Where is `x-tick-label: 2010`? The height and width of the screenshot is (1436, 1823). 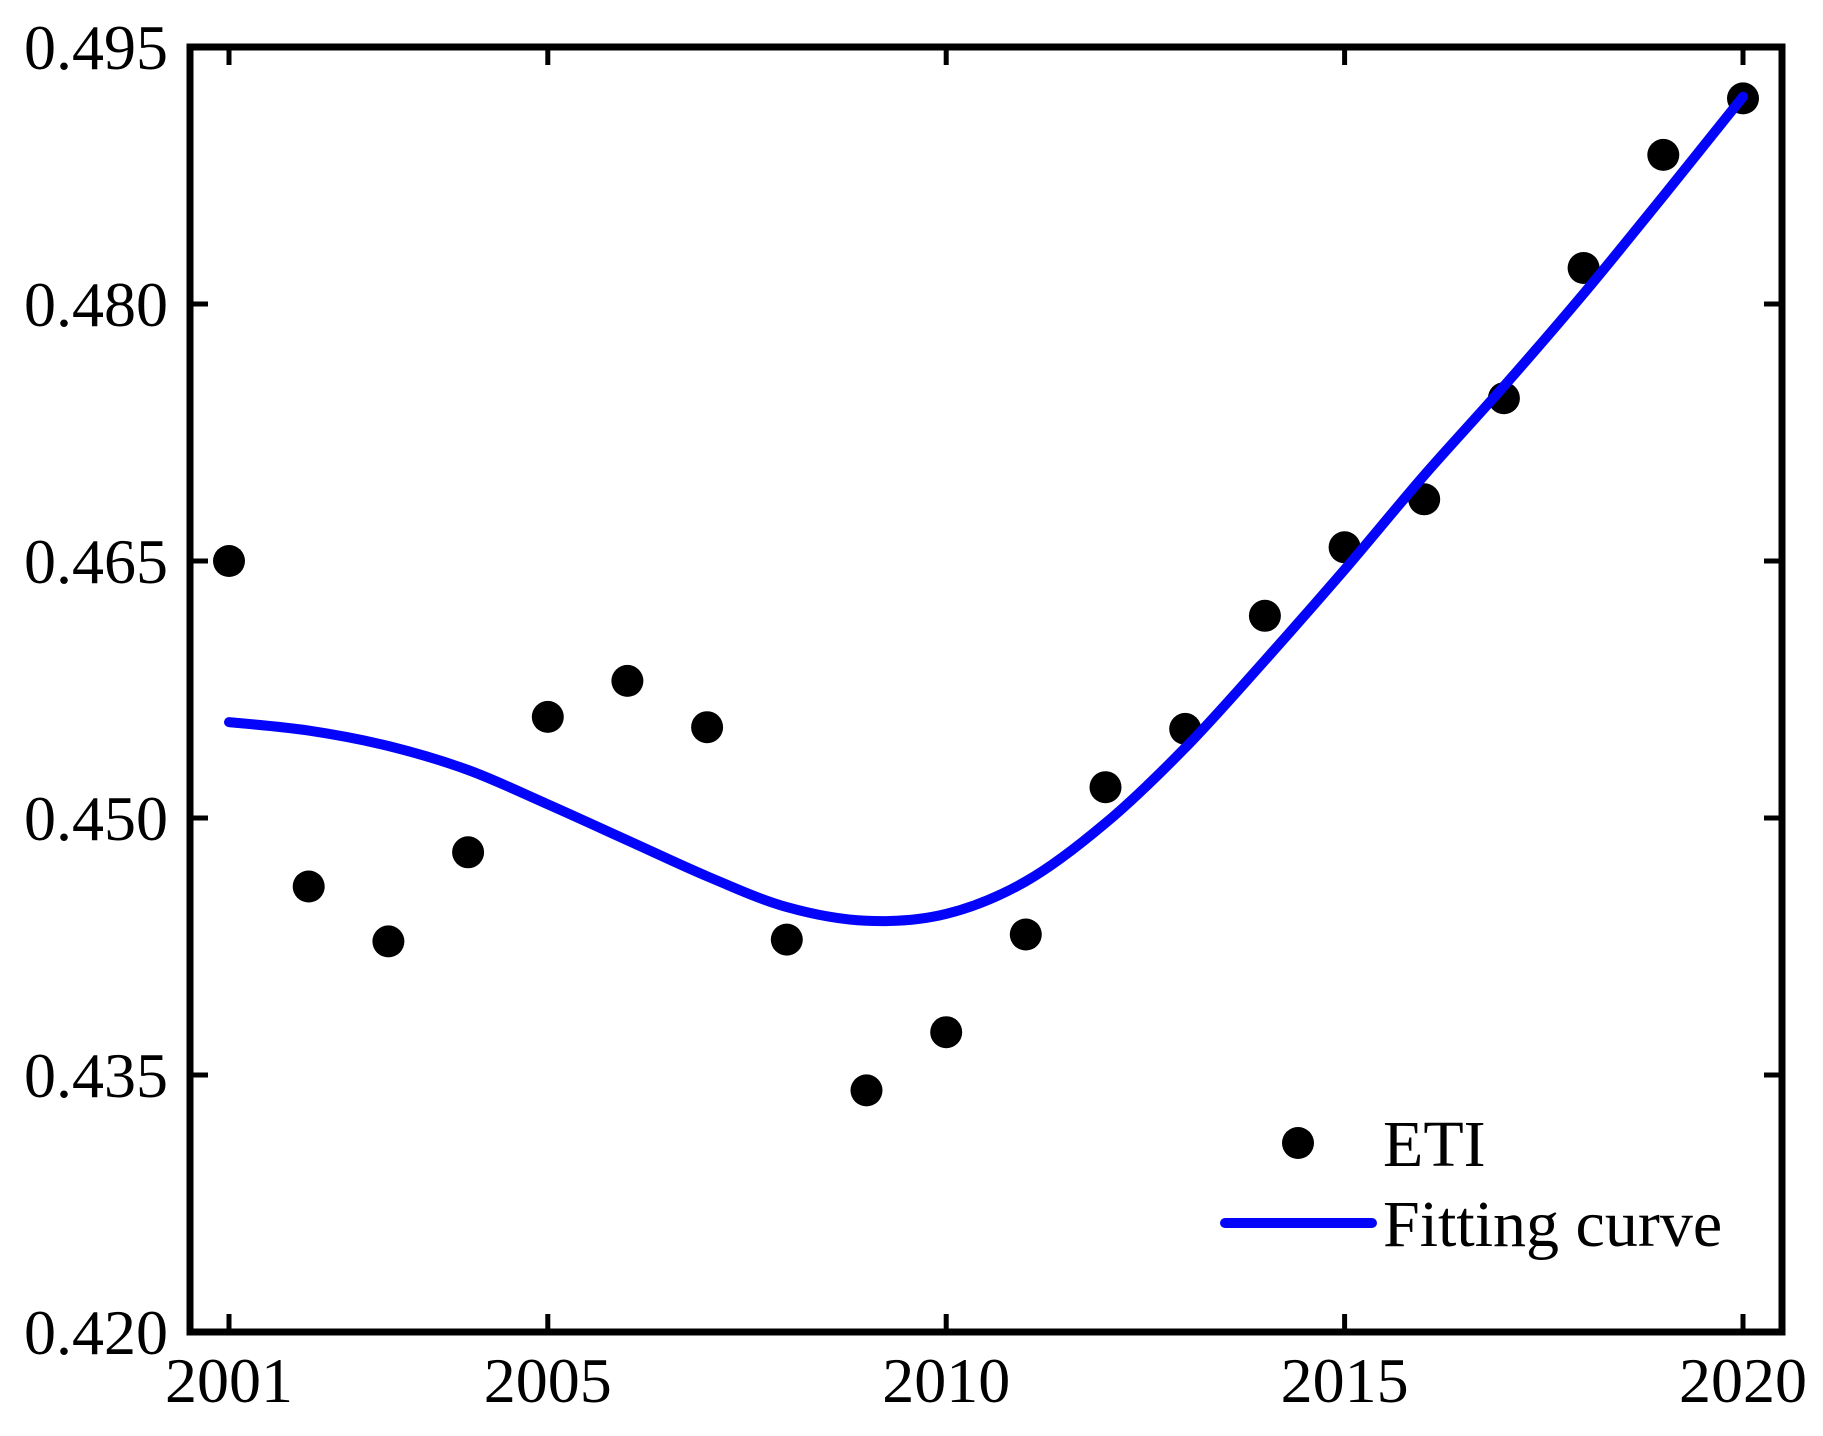
x-tick-label: 2010 is located at coordinates (946, 1380).